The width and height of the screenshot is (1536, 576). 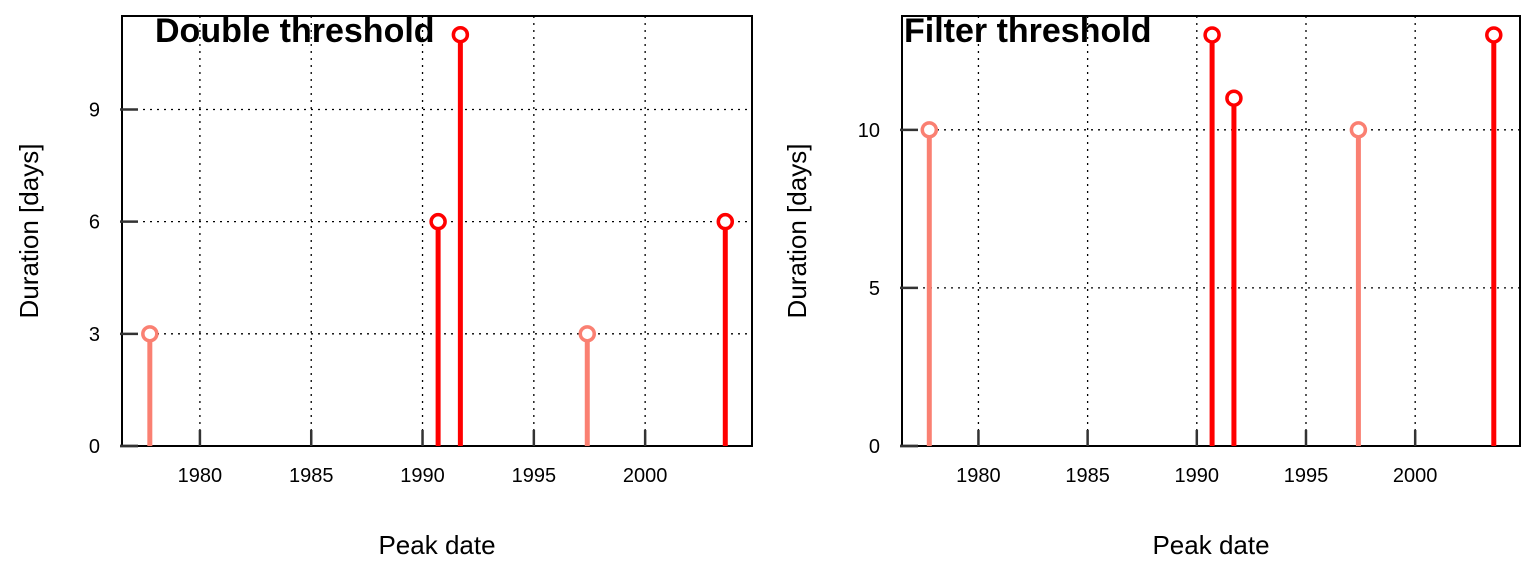 What do you see at coordinates (874, 289) in the screenshot?
I see `y-tick-label: 5` at bounding box center [874, 289].